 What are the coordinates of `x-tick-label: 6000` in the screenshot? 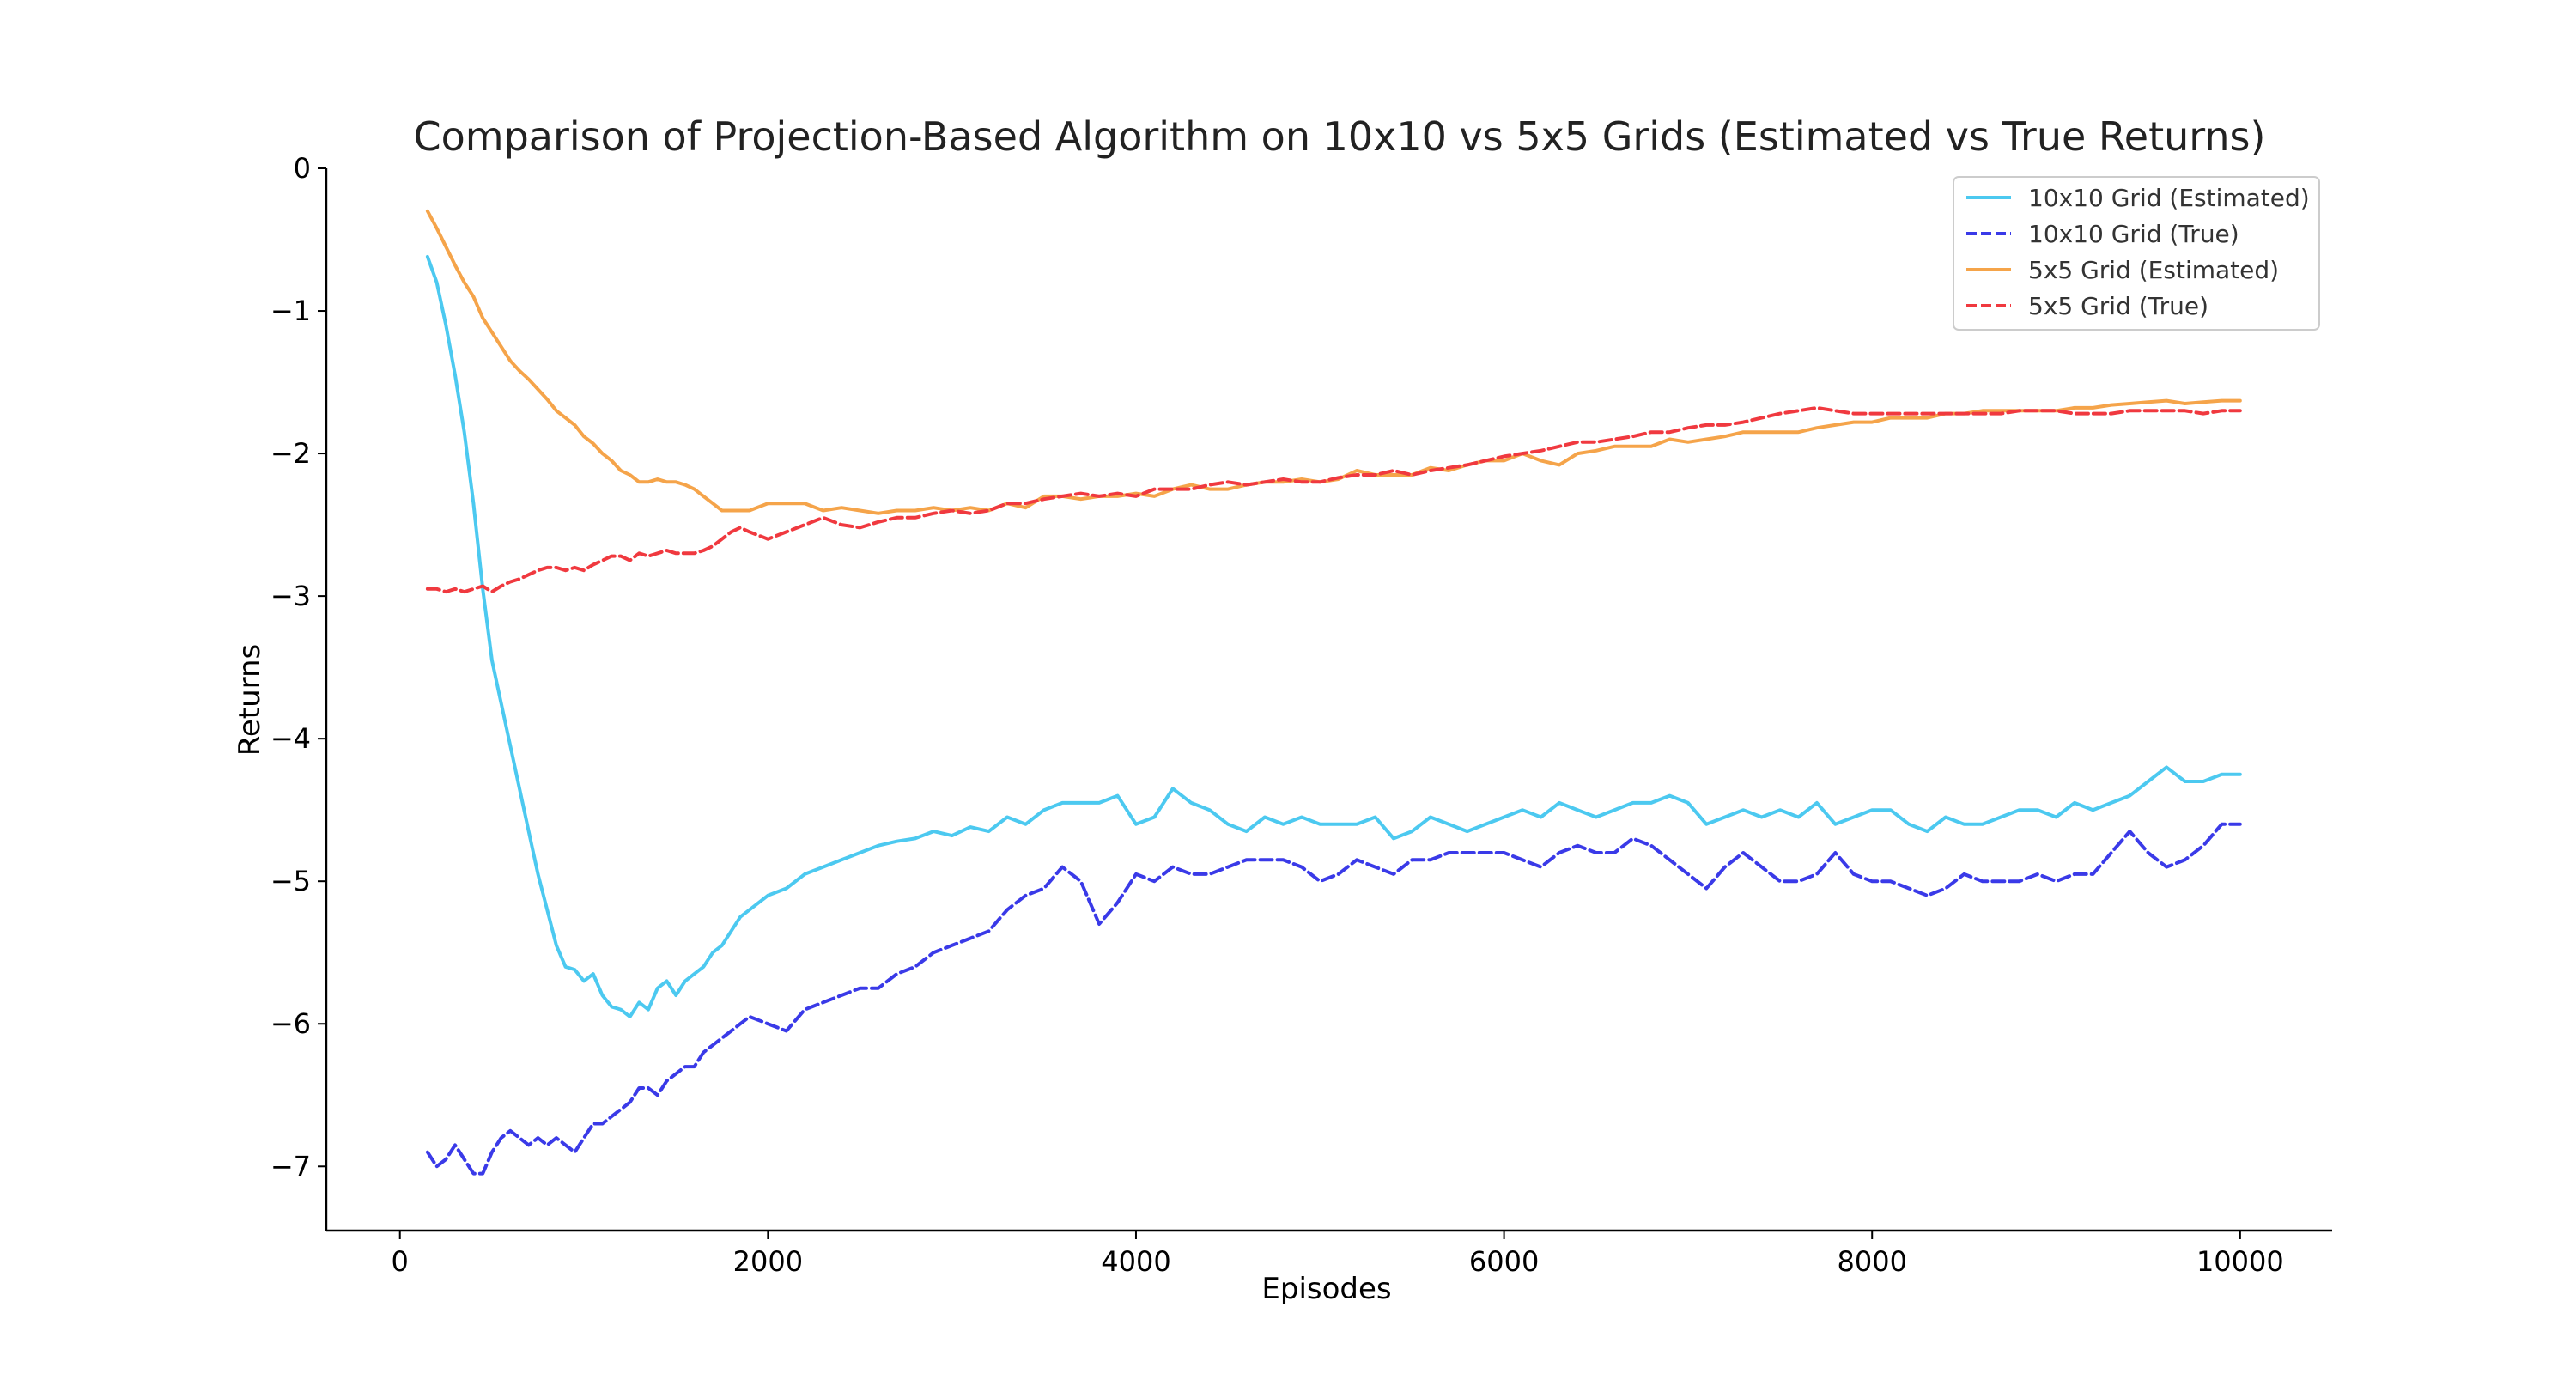 It's located at (1504, 1261).